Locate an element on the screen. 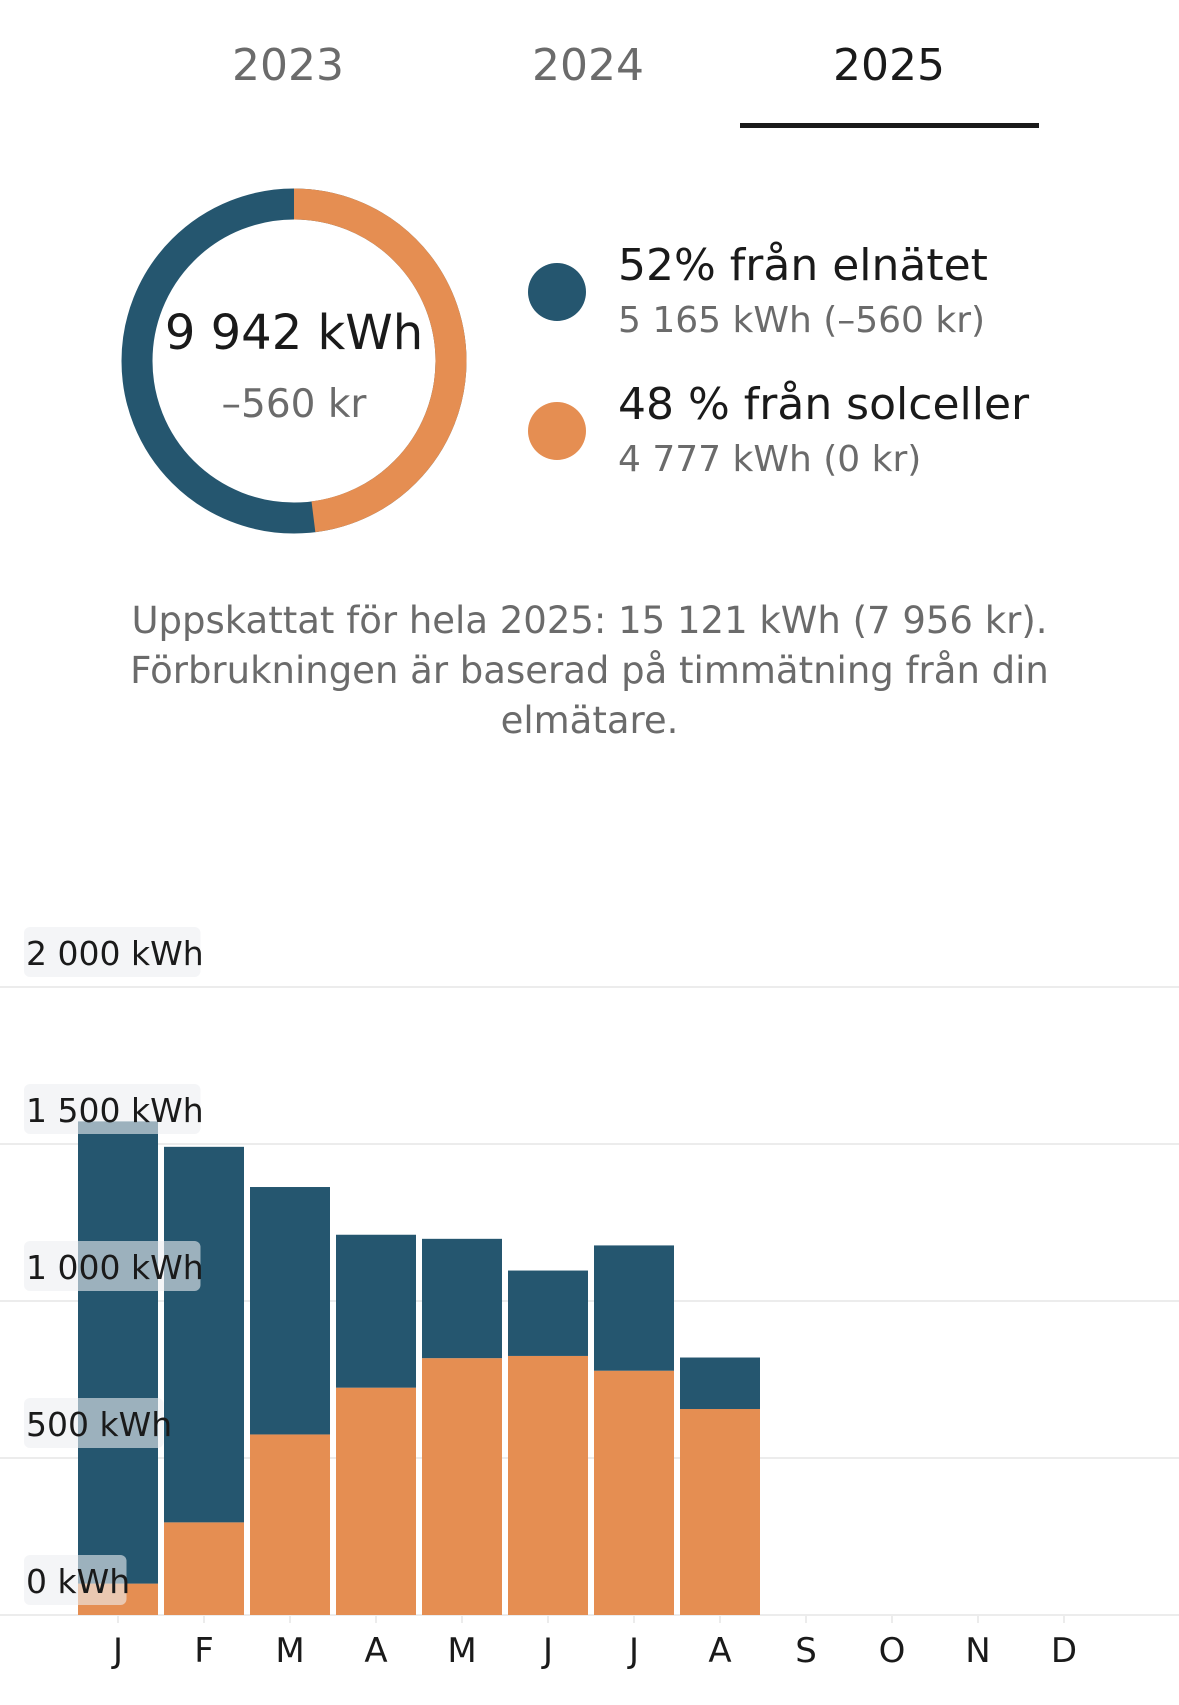 This screenshot has width=1179, height=1705. x-tick-label: S is located at coordinates (806, 1651).